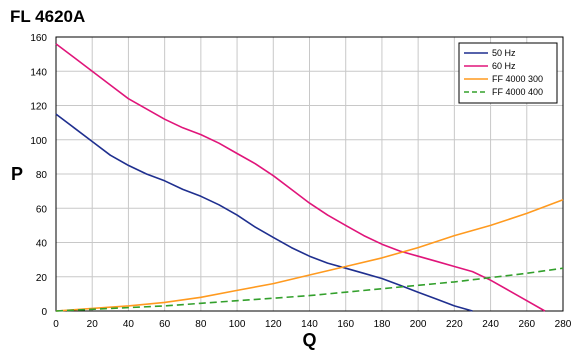 This screenshot has width=574, height=352. I want to click on x-tick-label: 140, so click(309, 324).